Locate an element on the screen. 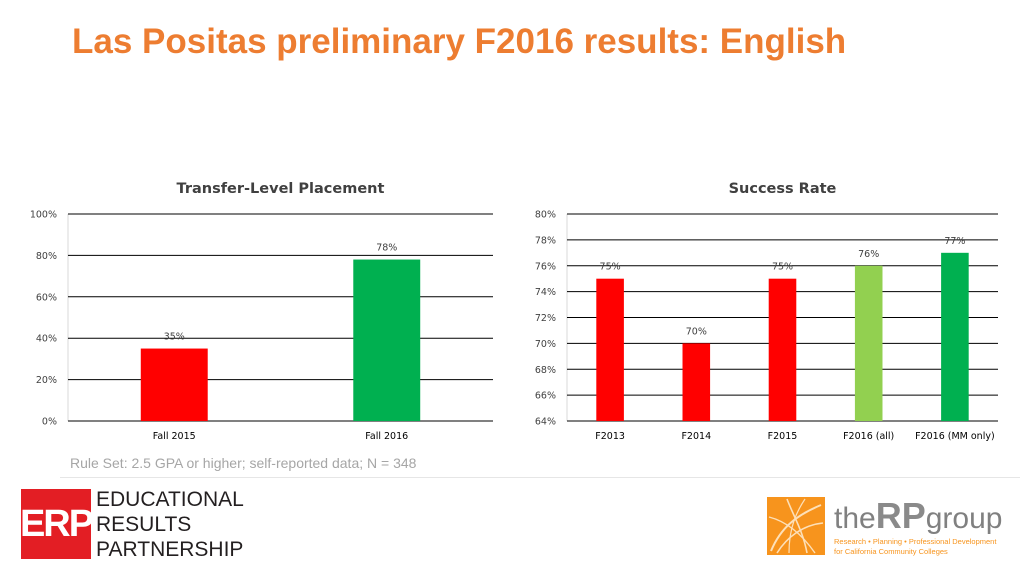  erp-logo-wordmark: EDUCATIONAL RESULTS PARTNERSHIP is located at coordinates (170, 524).